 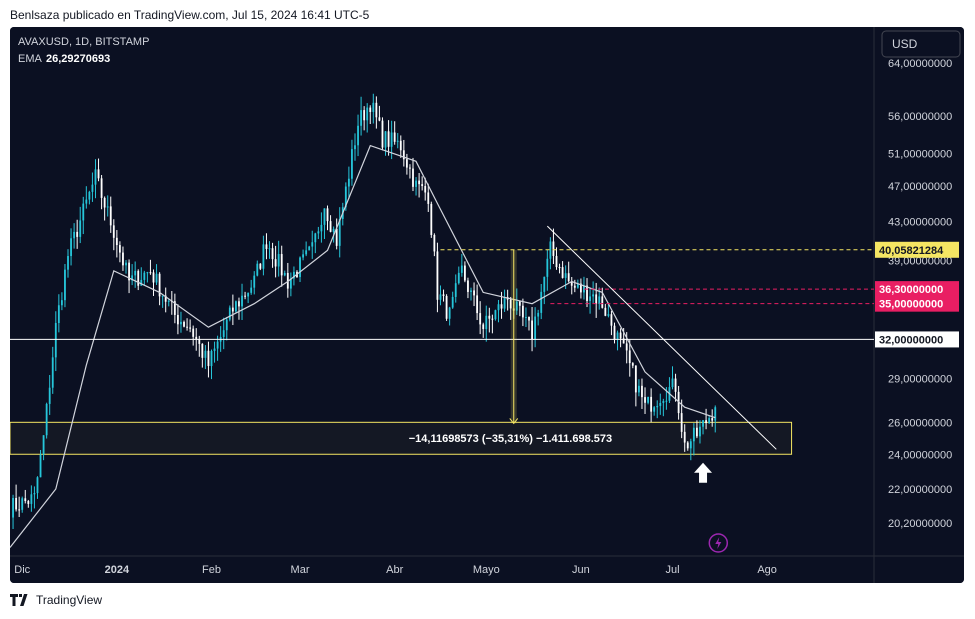 What do you see at coordinates (917, 303) in the screenshot?
I see `price-label-dashed-2-bg` at bounding box center [917, 303].